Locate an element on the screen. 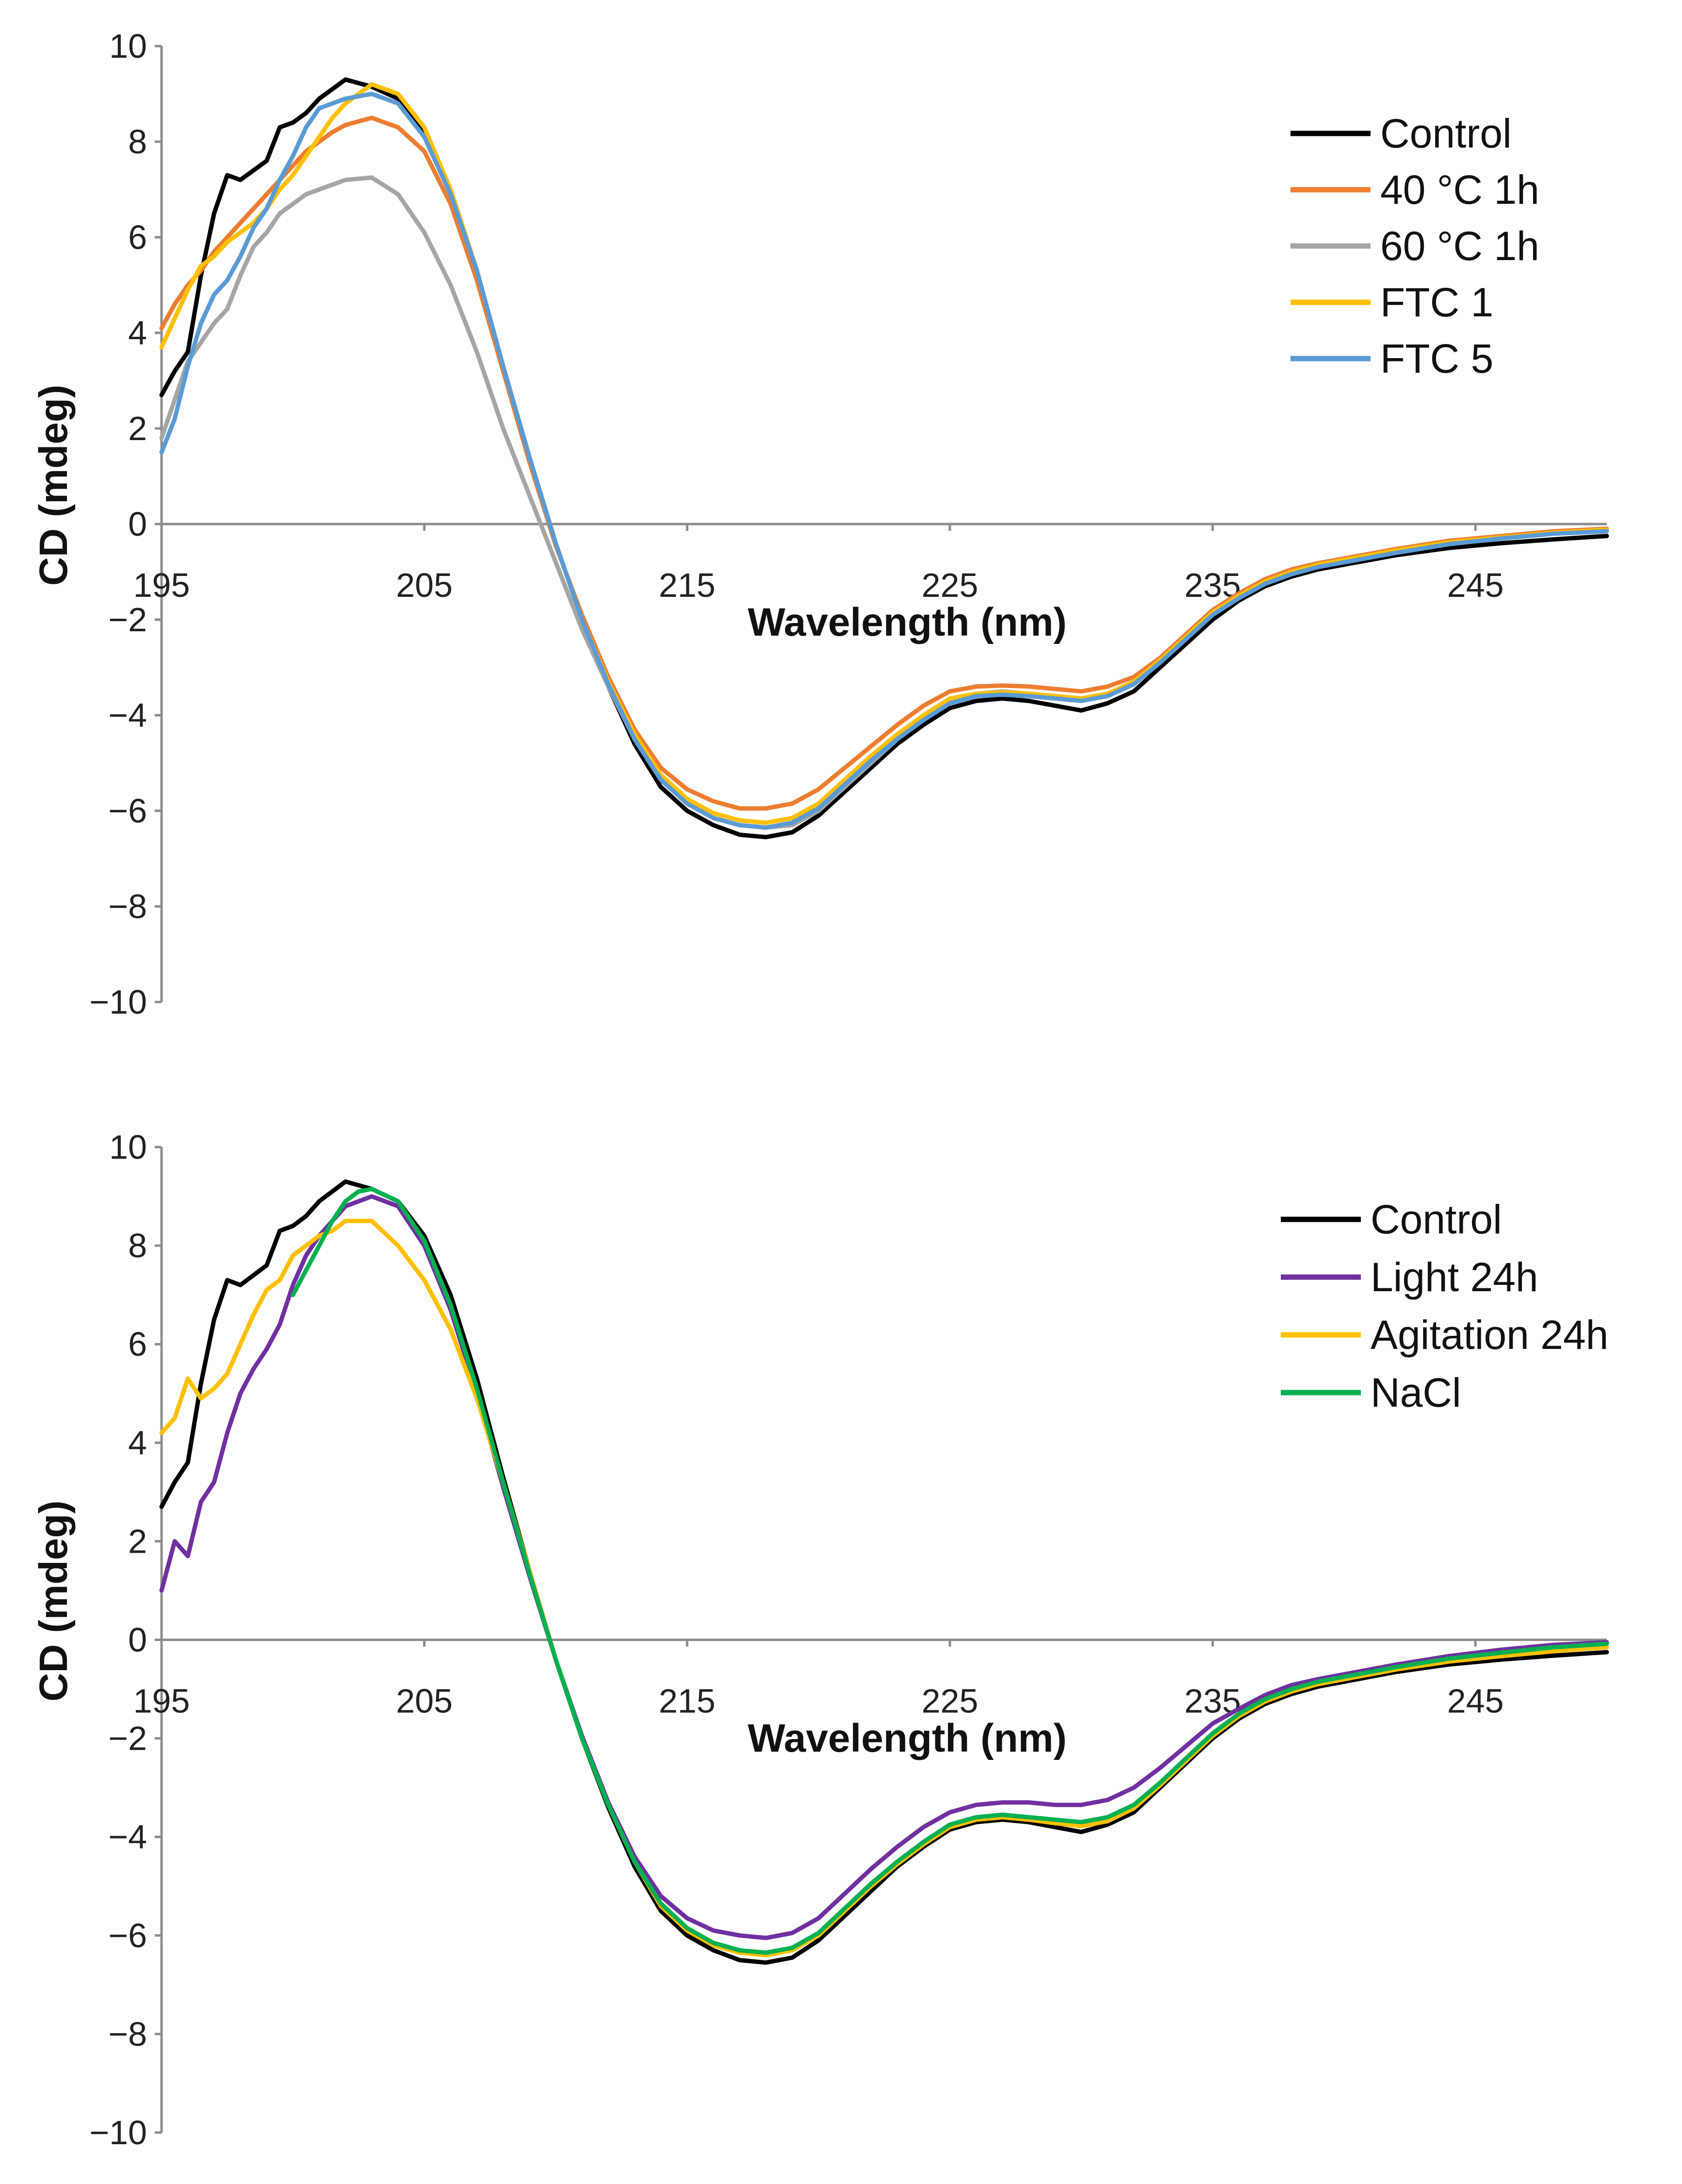 The width and height of the screenshot is (1682, 2184). legend: Control 40 °C 1h 60 °C 1h FTC 1 FTC 5 is located at coordinates (1414, 246).